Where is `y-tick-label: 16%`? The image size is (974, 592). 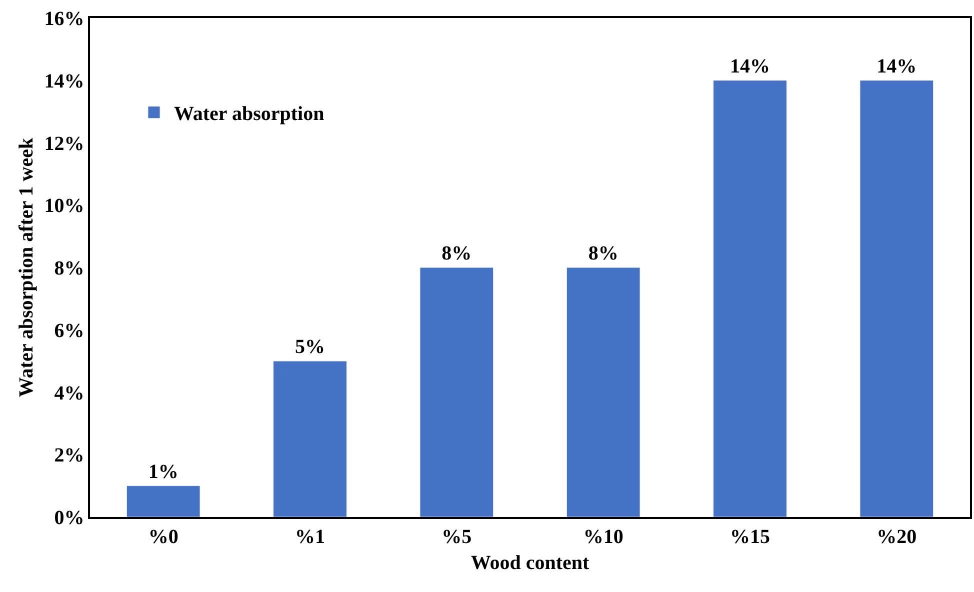 y-tick-label: 16% is located at coordinates (64, 19).